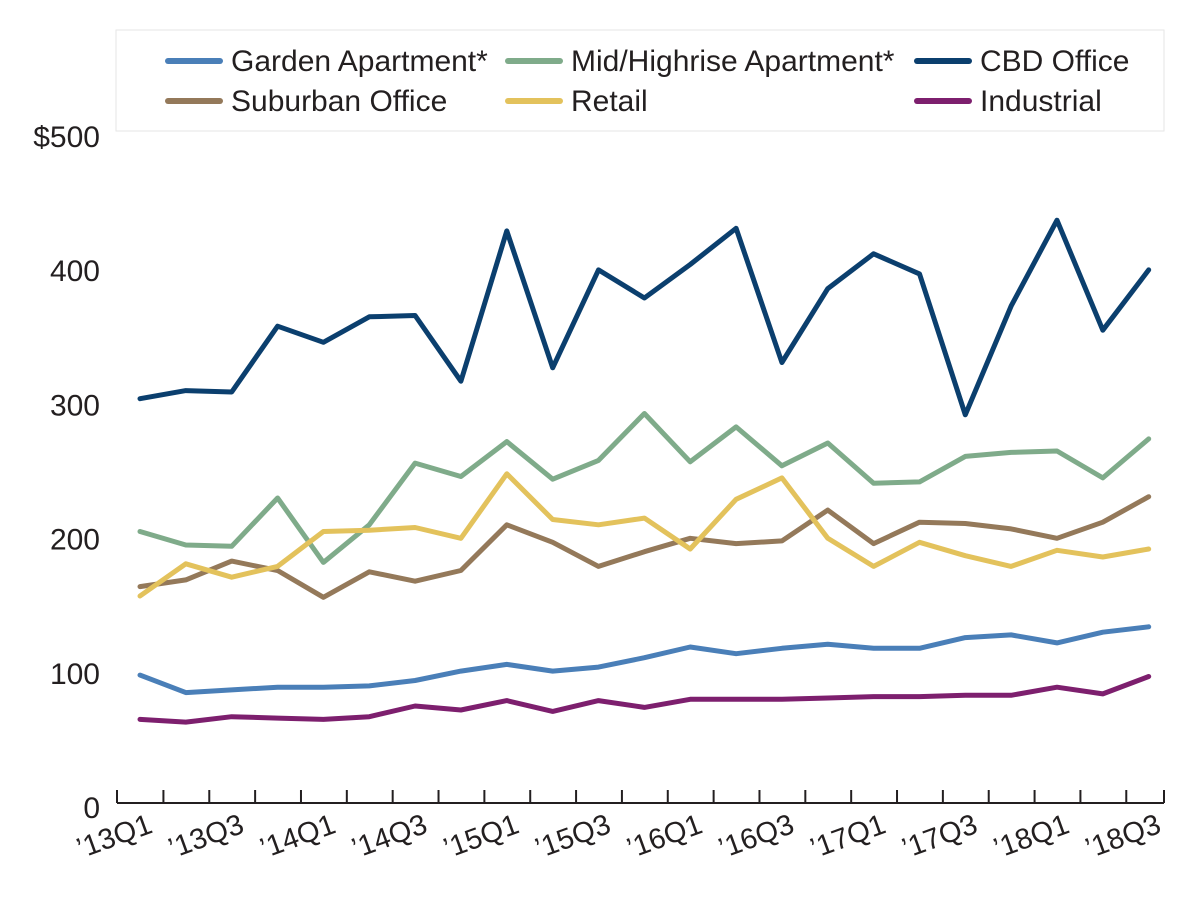 This screenshot has width=1200, height=914. What do you see at coordinates (482, 837) in the screenshot?
I see `x-tick-label: ’15Q1` at bounding box center [482, 837].